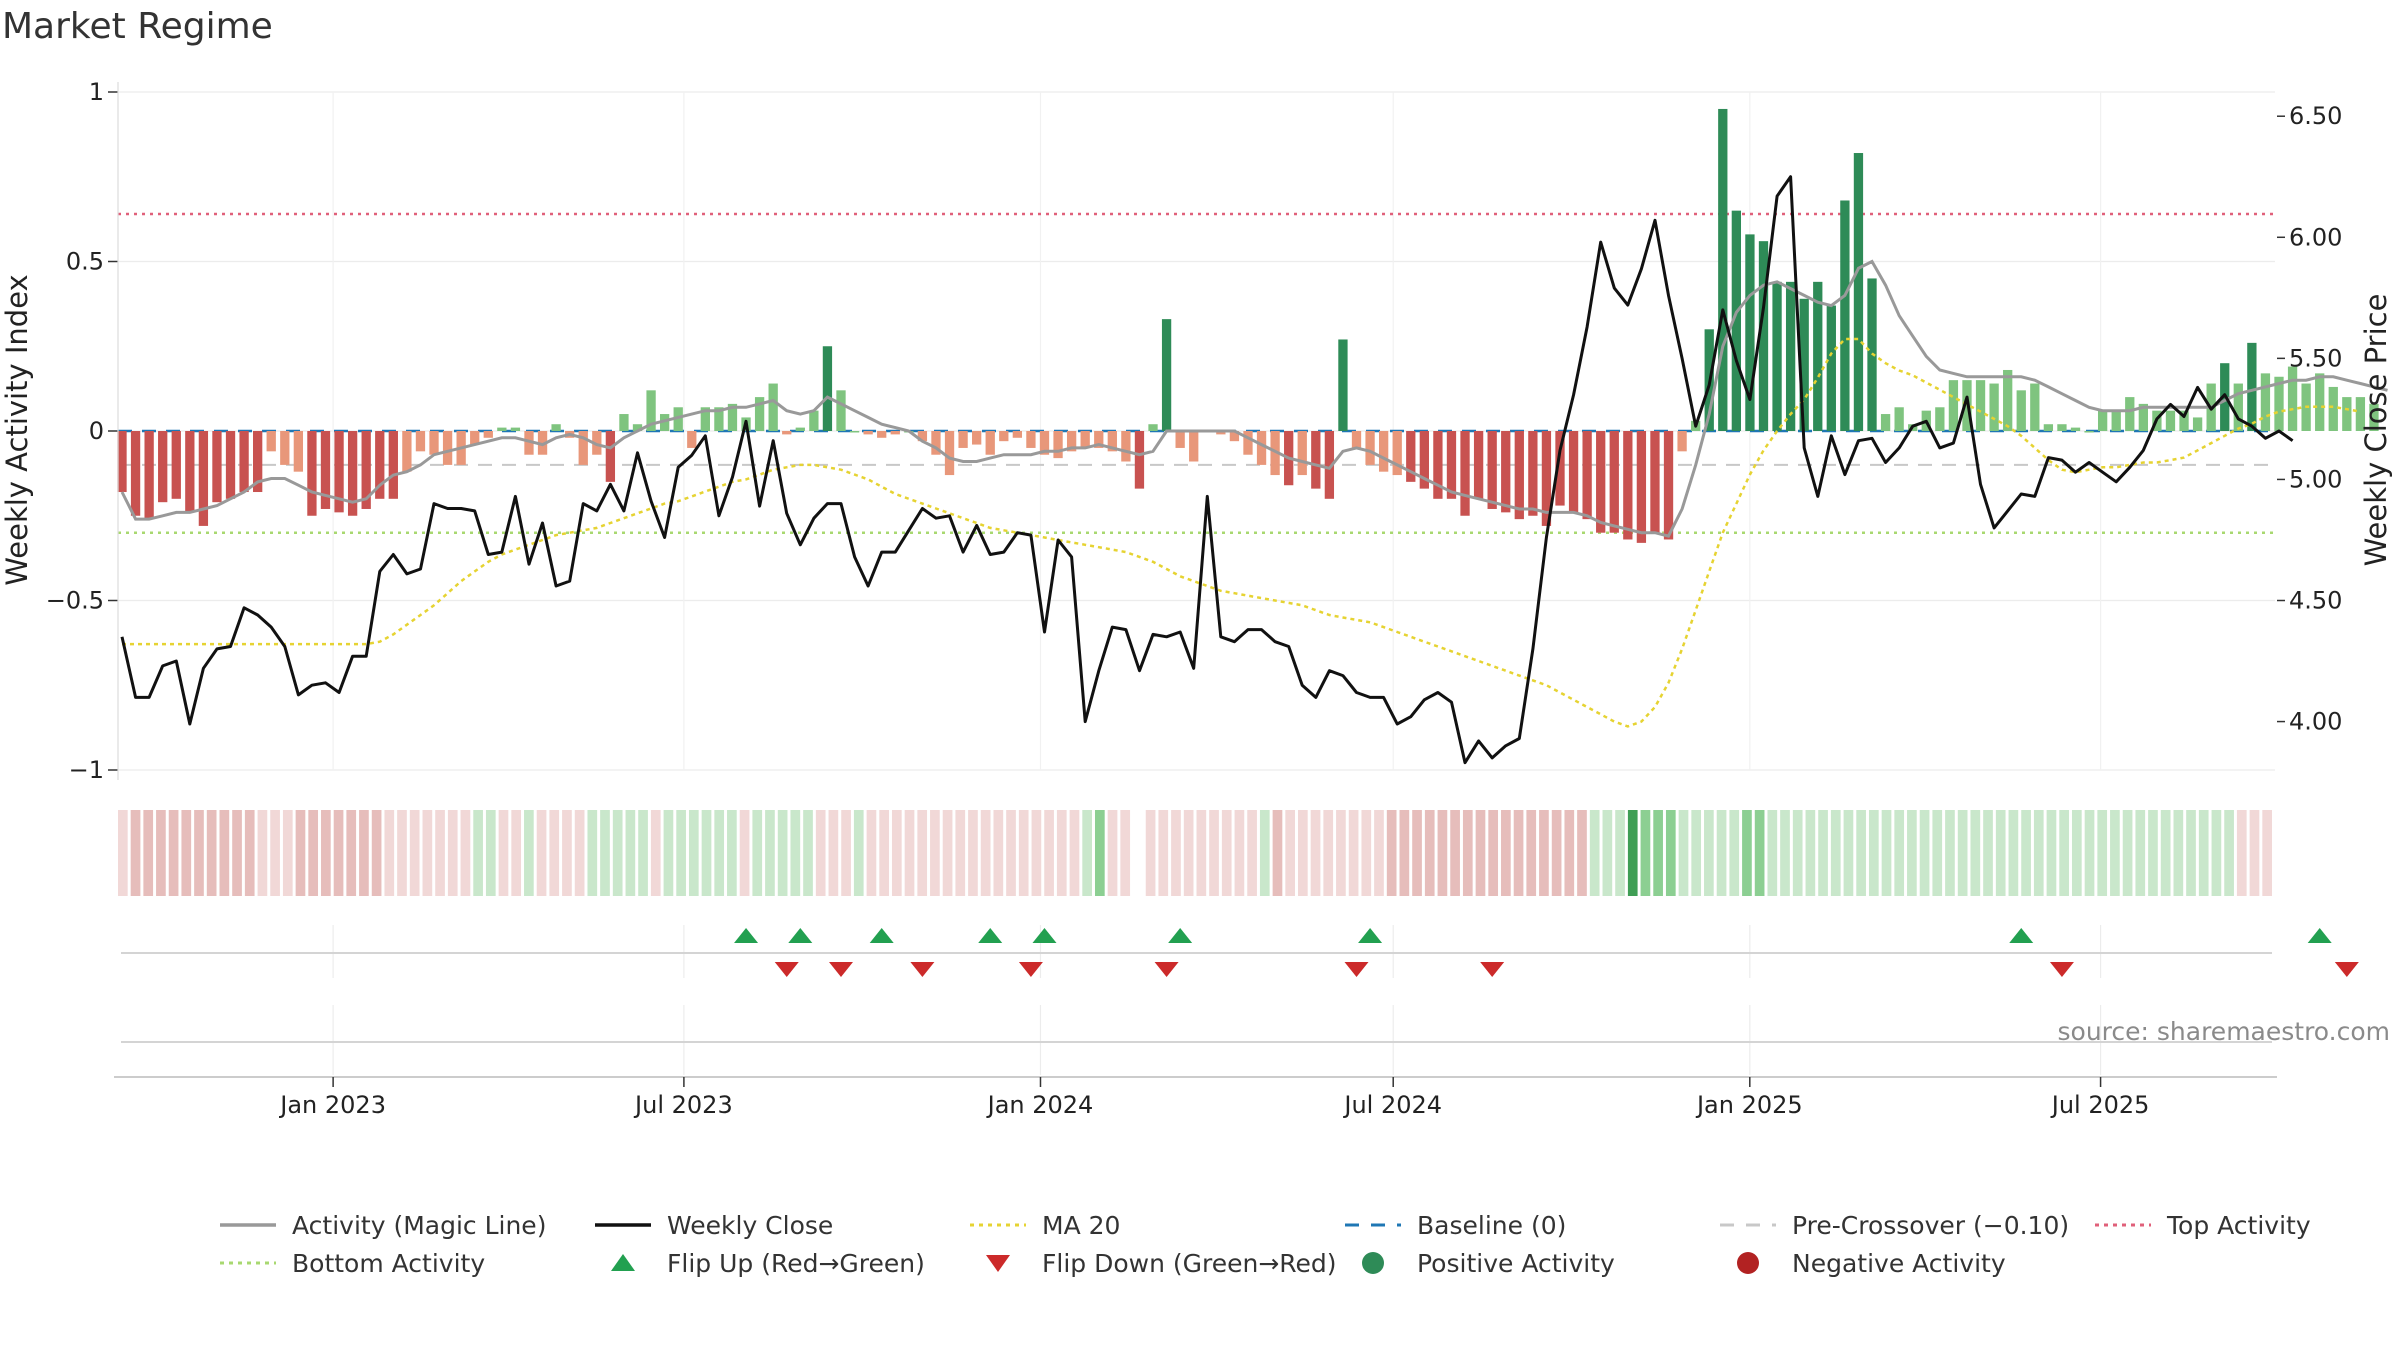  What do you see at coordinates (2061, 969) in the screenshot?
I see `flip-down-marker` at bounding box center [2061, 969].